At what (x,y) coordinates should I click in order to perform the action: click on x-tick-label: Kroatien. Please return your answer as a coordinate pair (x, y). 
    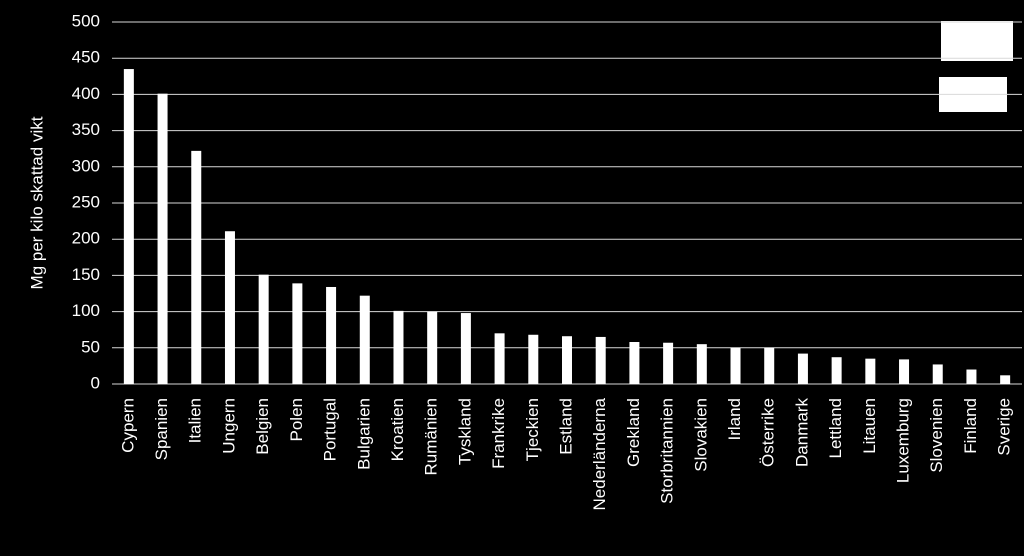
    Looking at the image, I should click on (397, 429).